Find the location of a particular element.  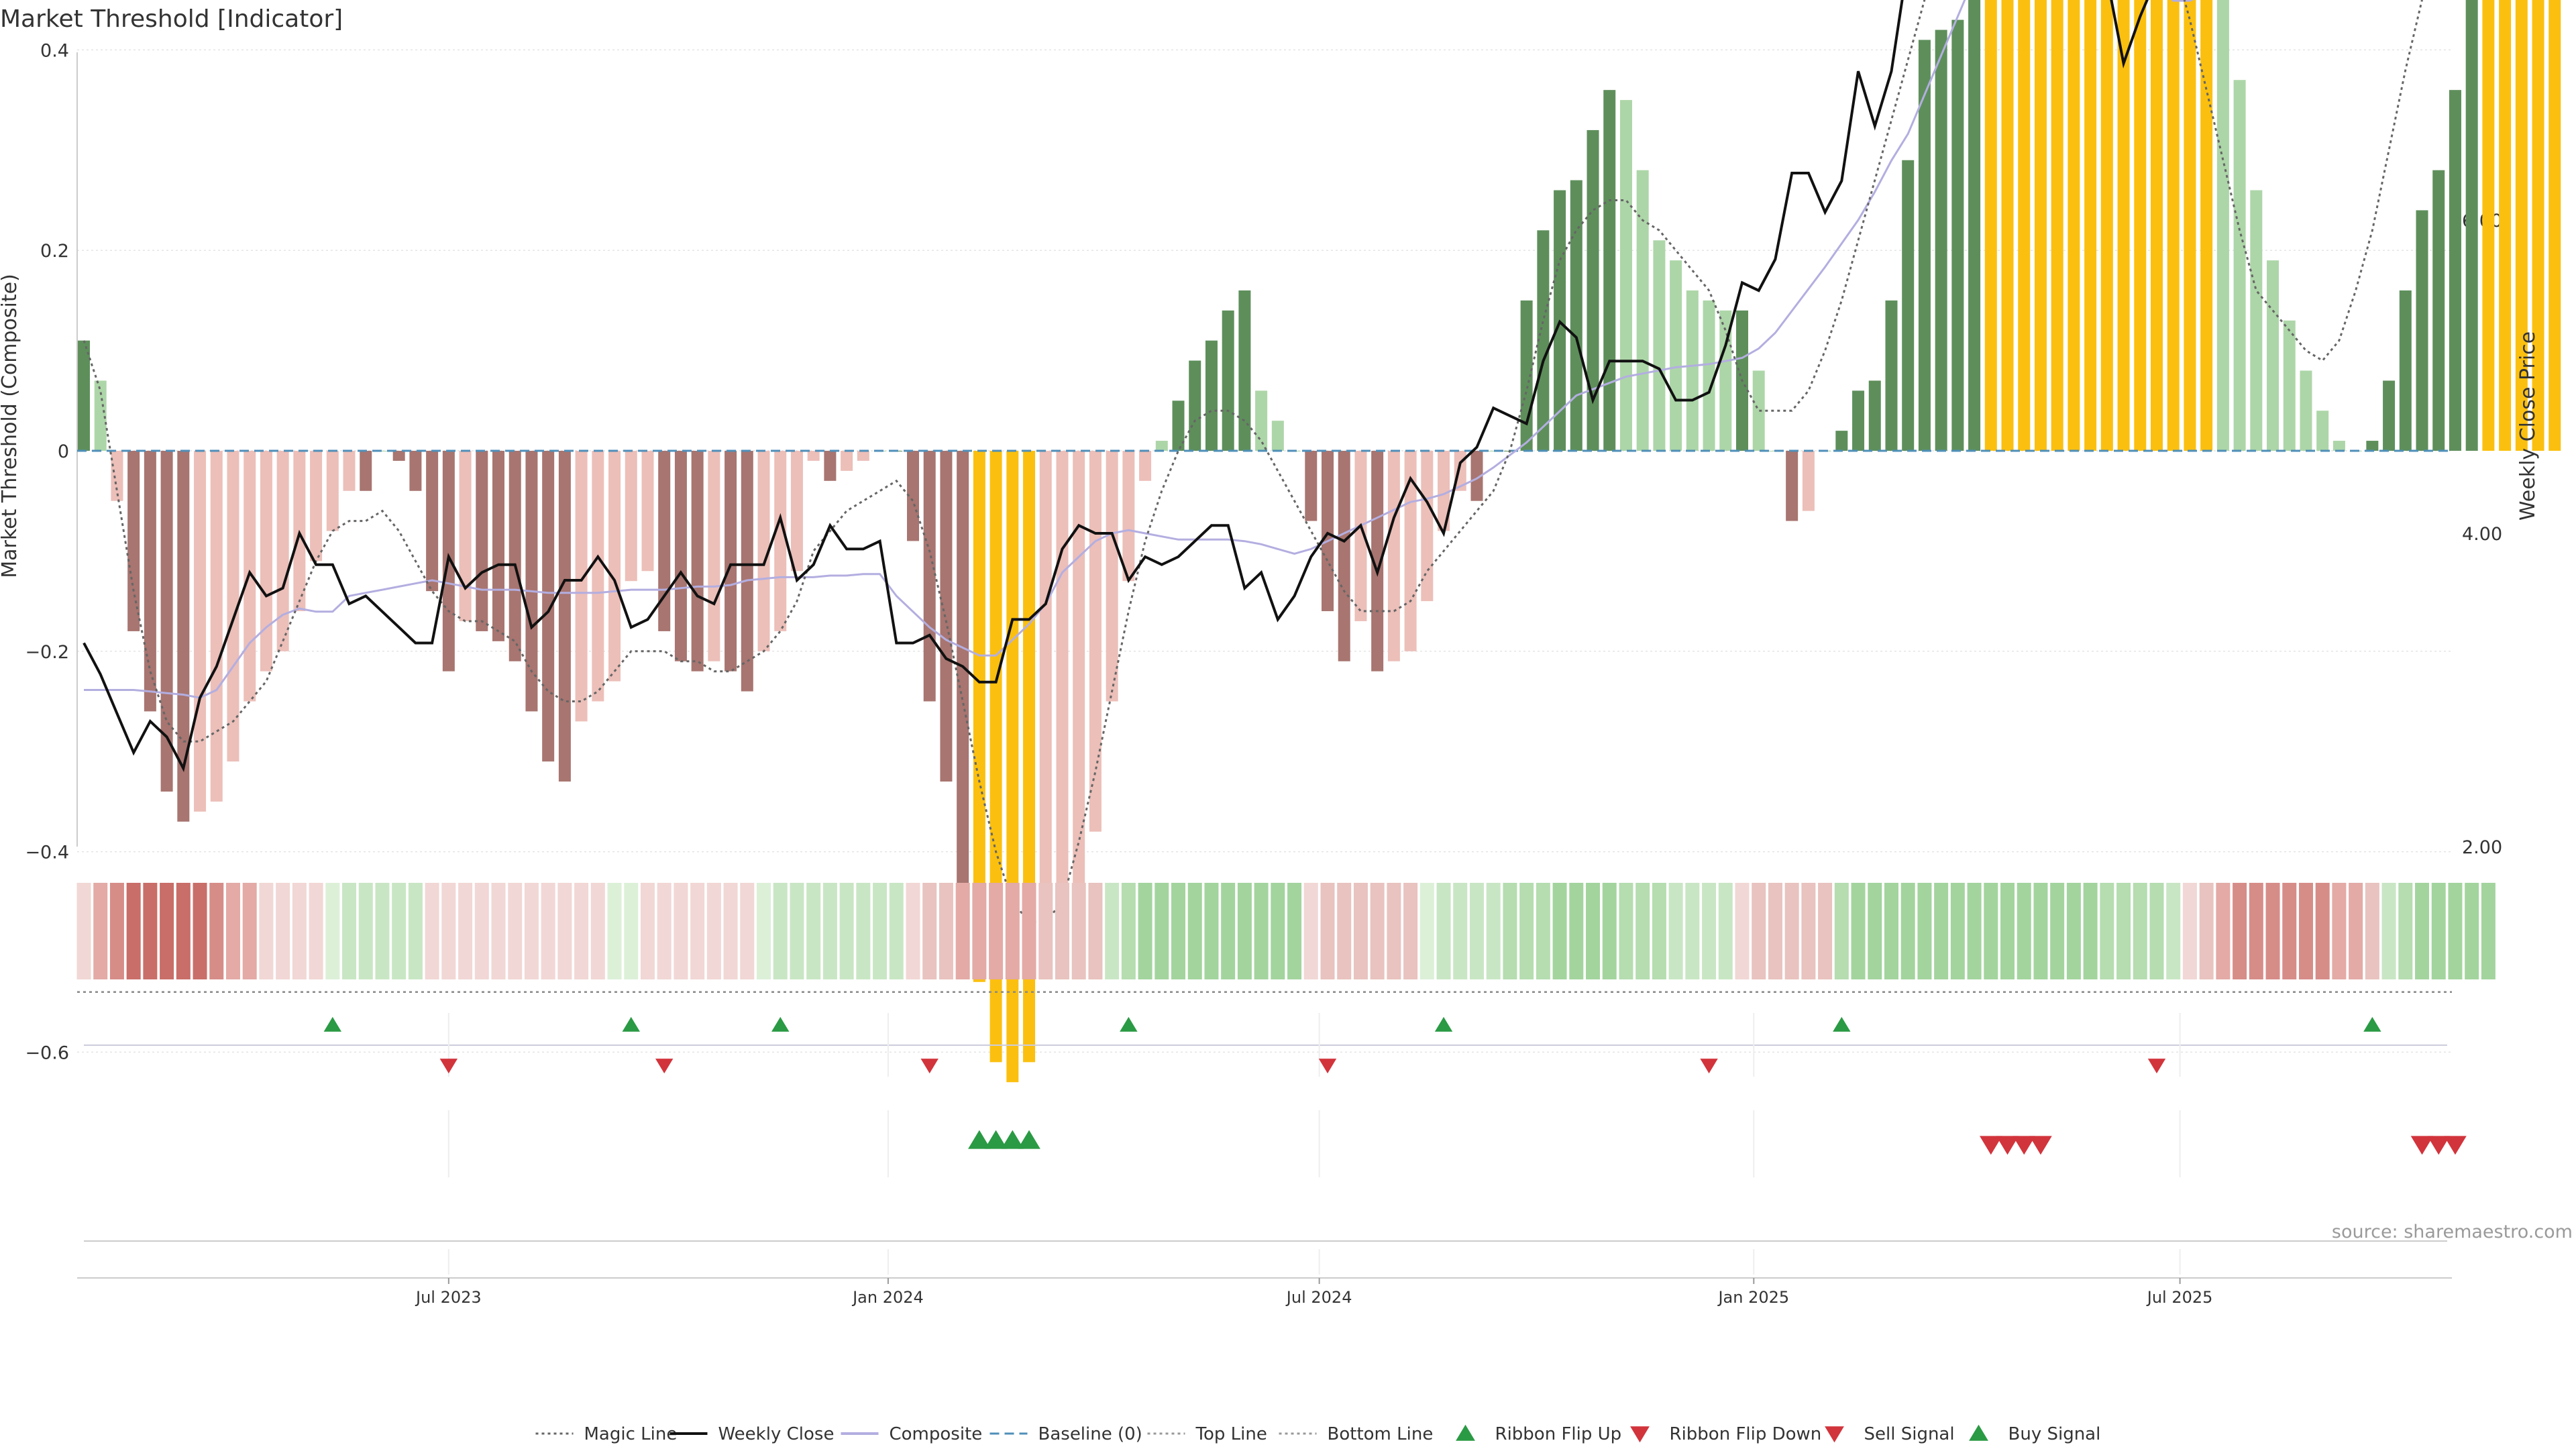

legend-item: Composite is located at coordinates (911, 1434).